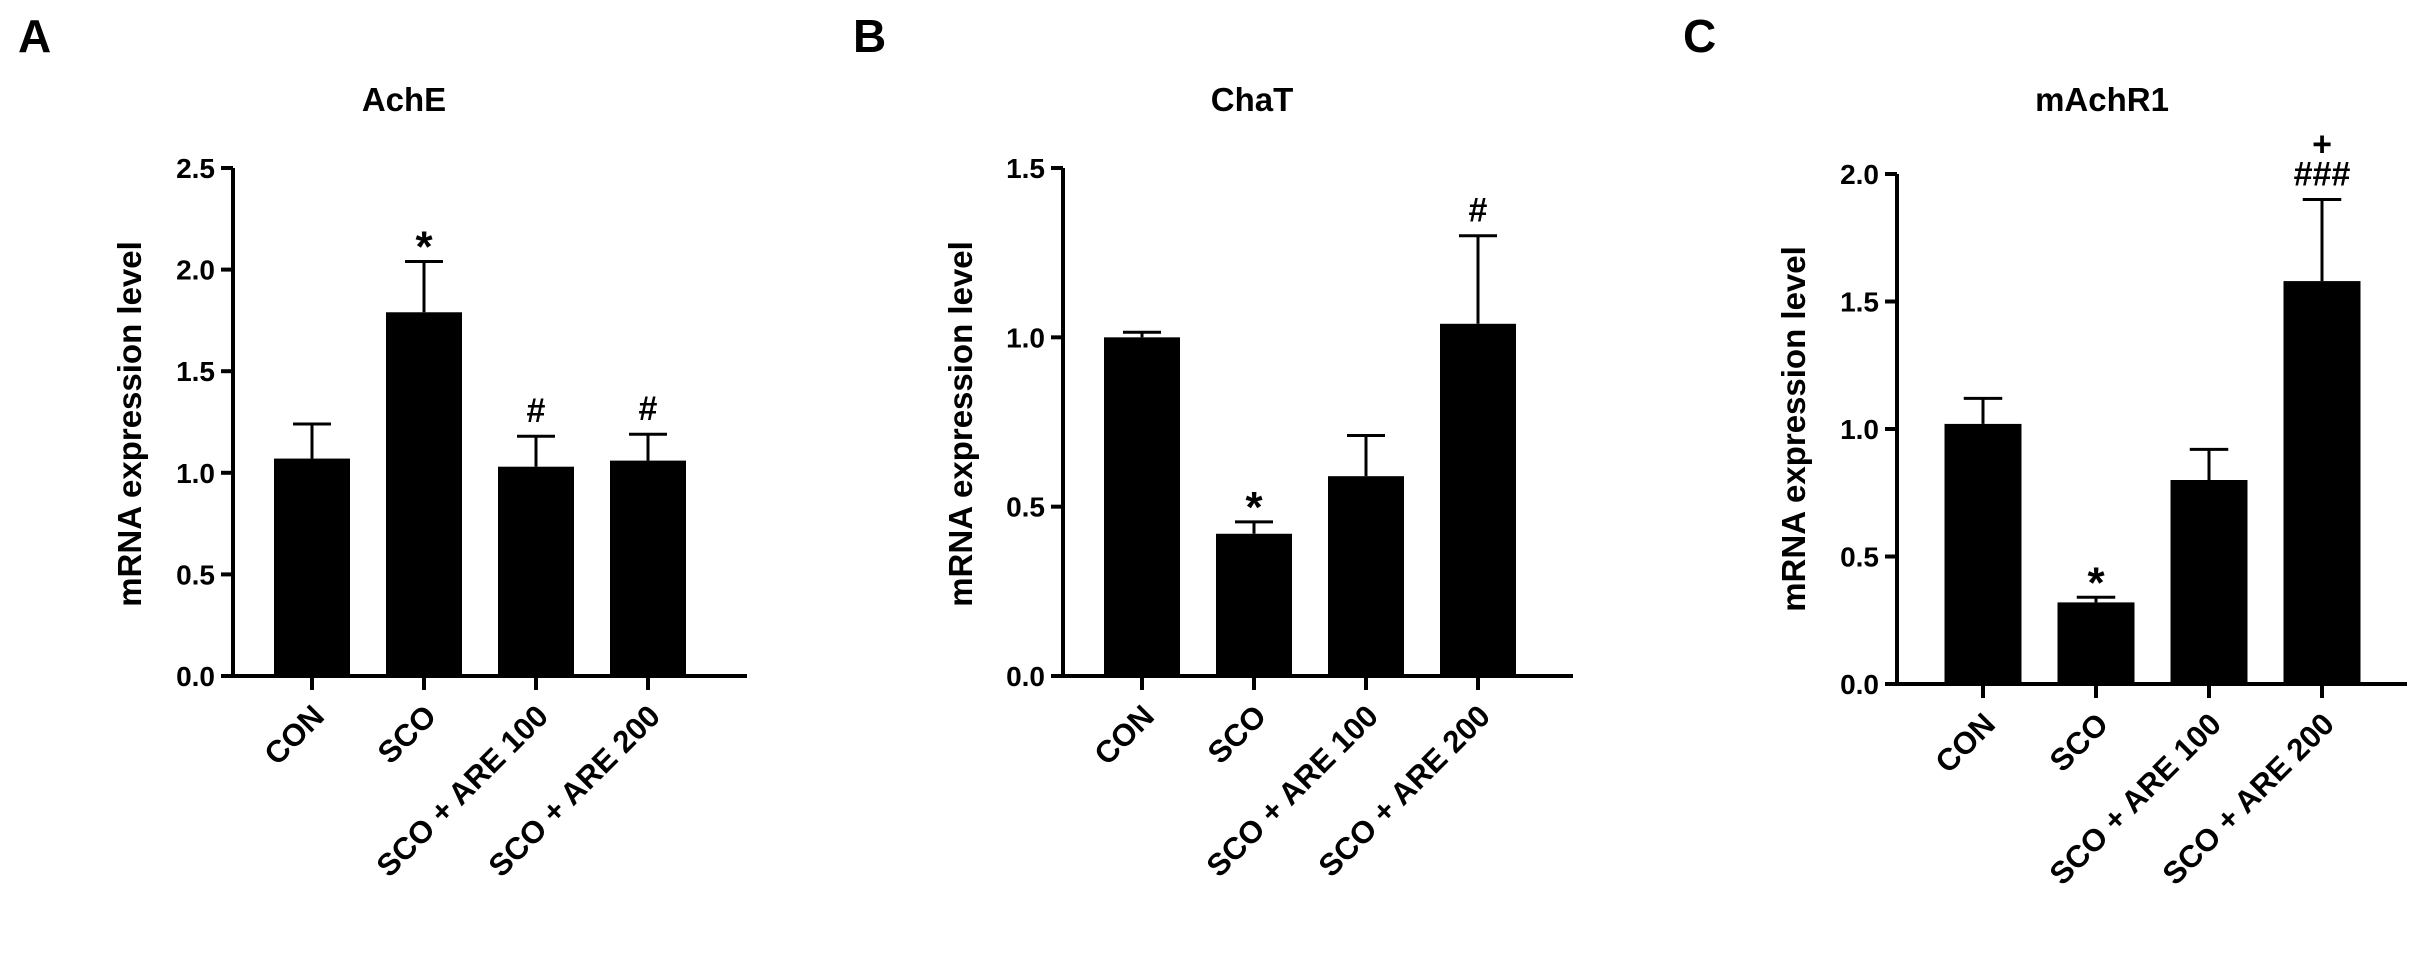 This screenshot has width=2419, height=961. Describe the element at coordinates (34, 36) in the screenshot. I see `panel-letter: A` at that location.